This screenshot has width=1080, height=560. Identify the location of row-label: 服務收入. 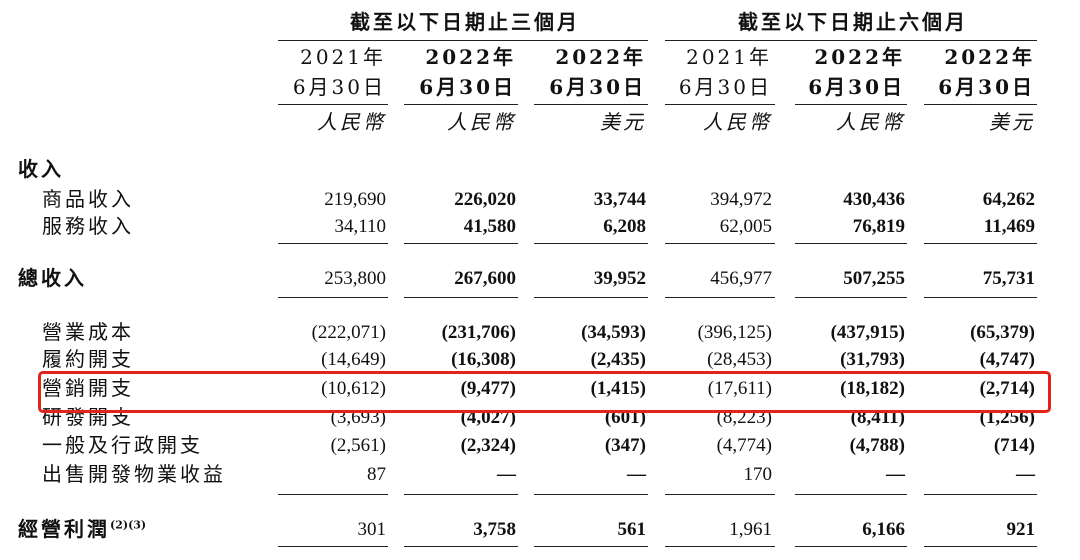
(88, 226).